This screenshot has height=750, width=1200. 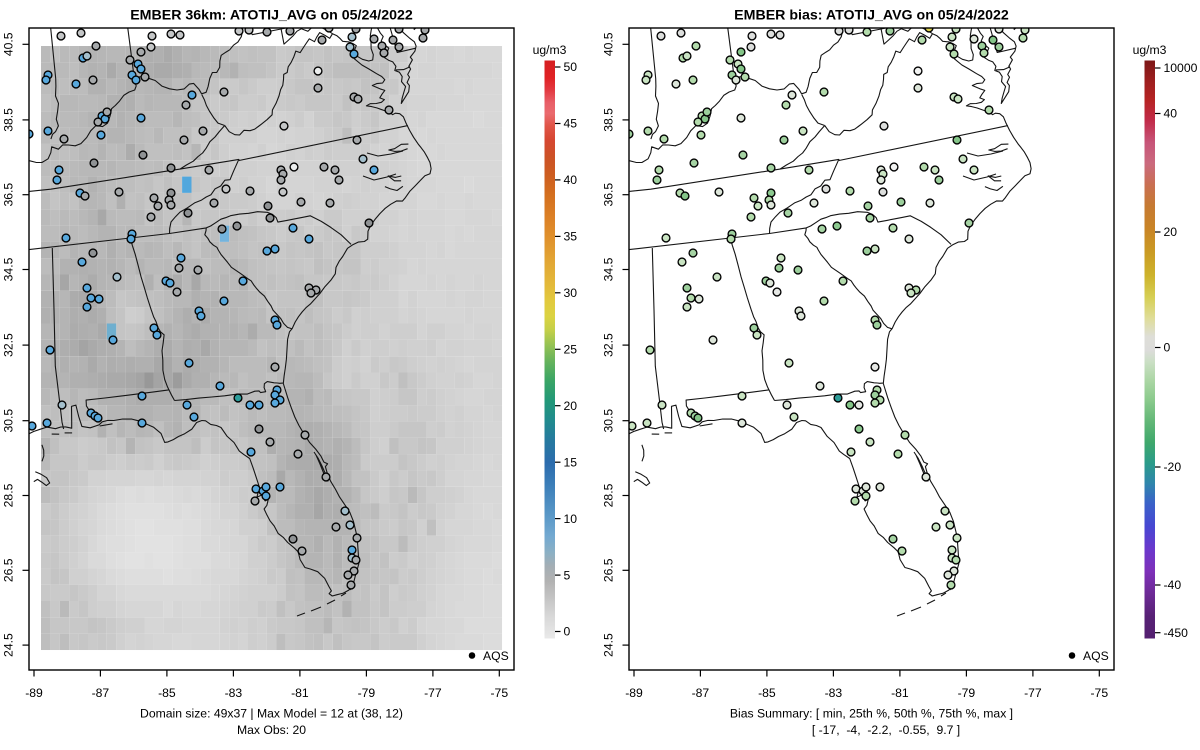 I want to click on svg-text: 35, so click(x=571, y=237).